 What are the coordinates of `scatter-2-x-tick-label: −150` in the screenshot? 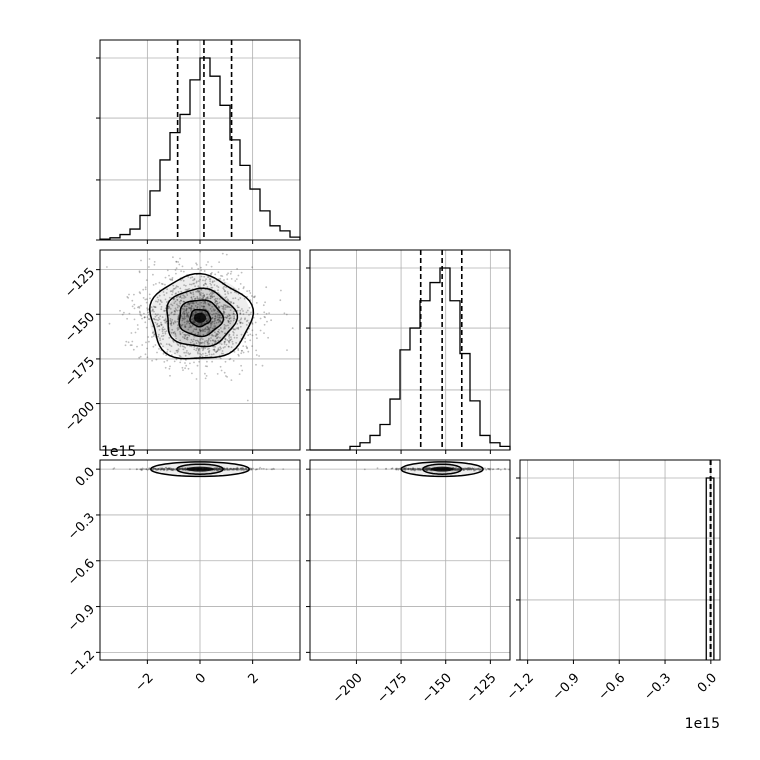 It's located at (437, 689).